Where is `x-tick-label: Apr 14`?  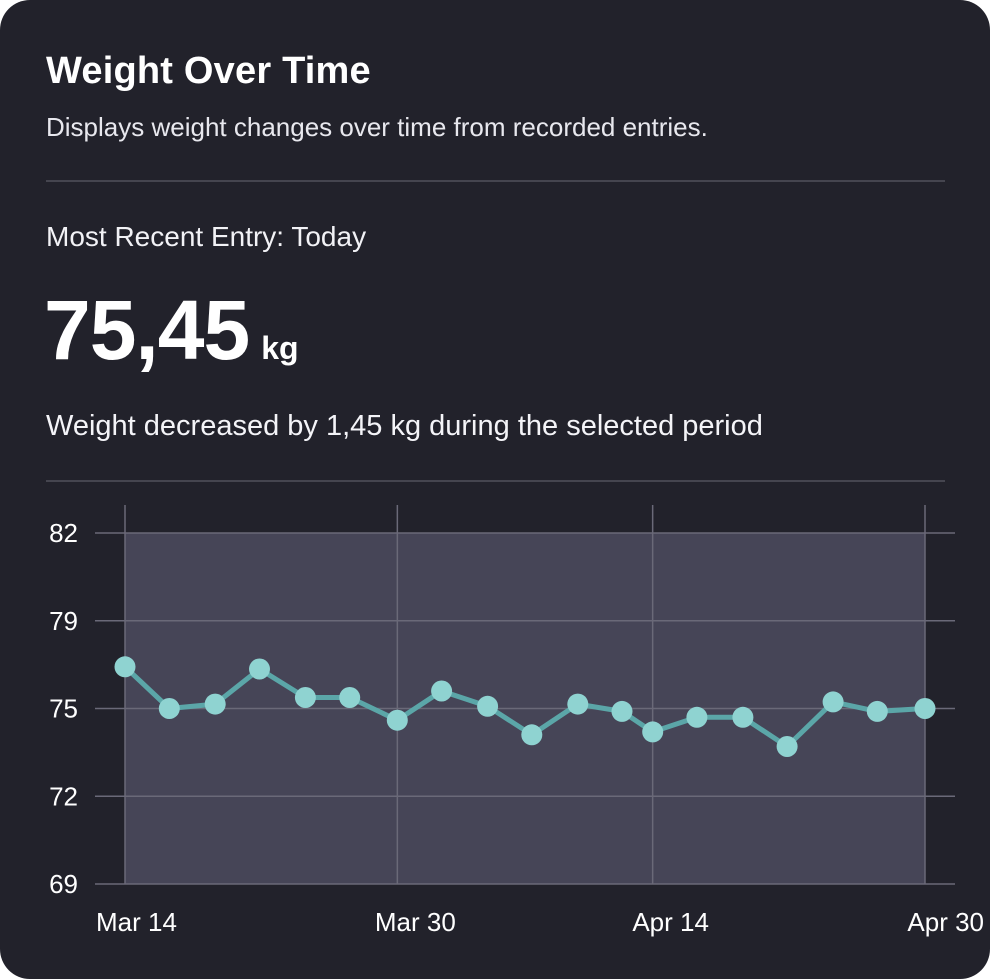
x-tick-label: Apr 14 is located at coordinates (670, 922).